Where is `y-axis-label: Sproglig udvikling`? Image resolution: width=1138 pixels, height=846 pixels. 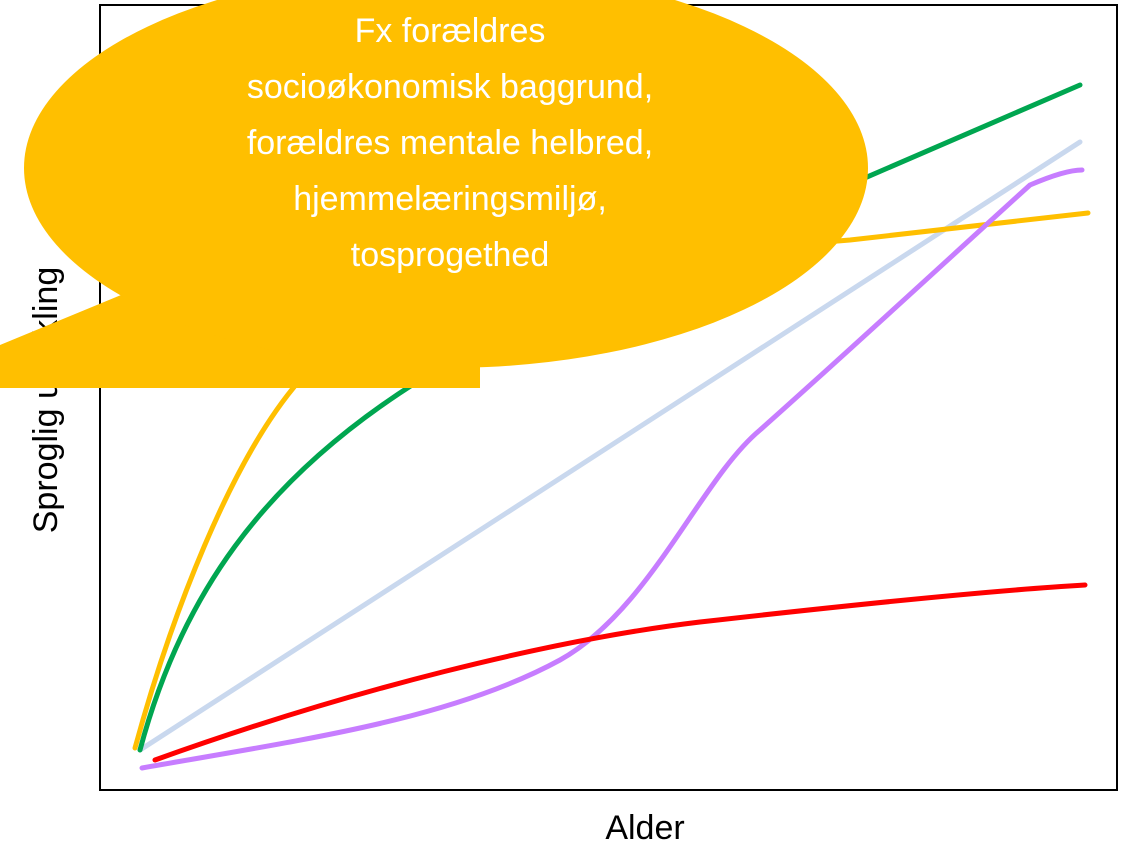 y-axis-label: Sproglig udvikling is located at coordinates (46, 400).